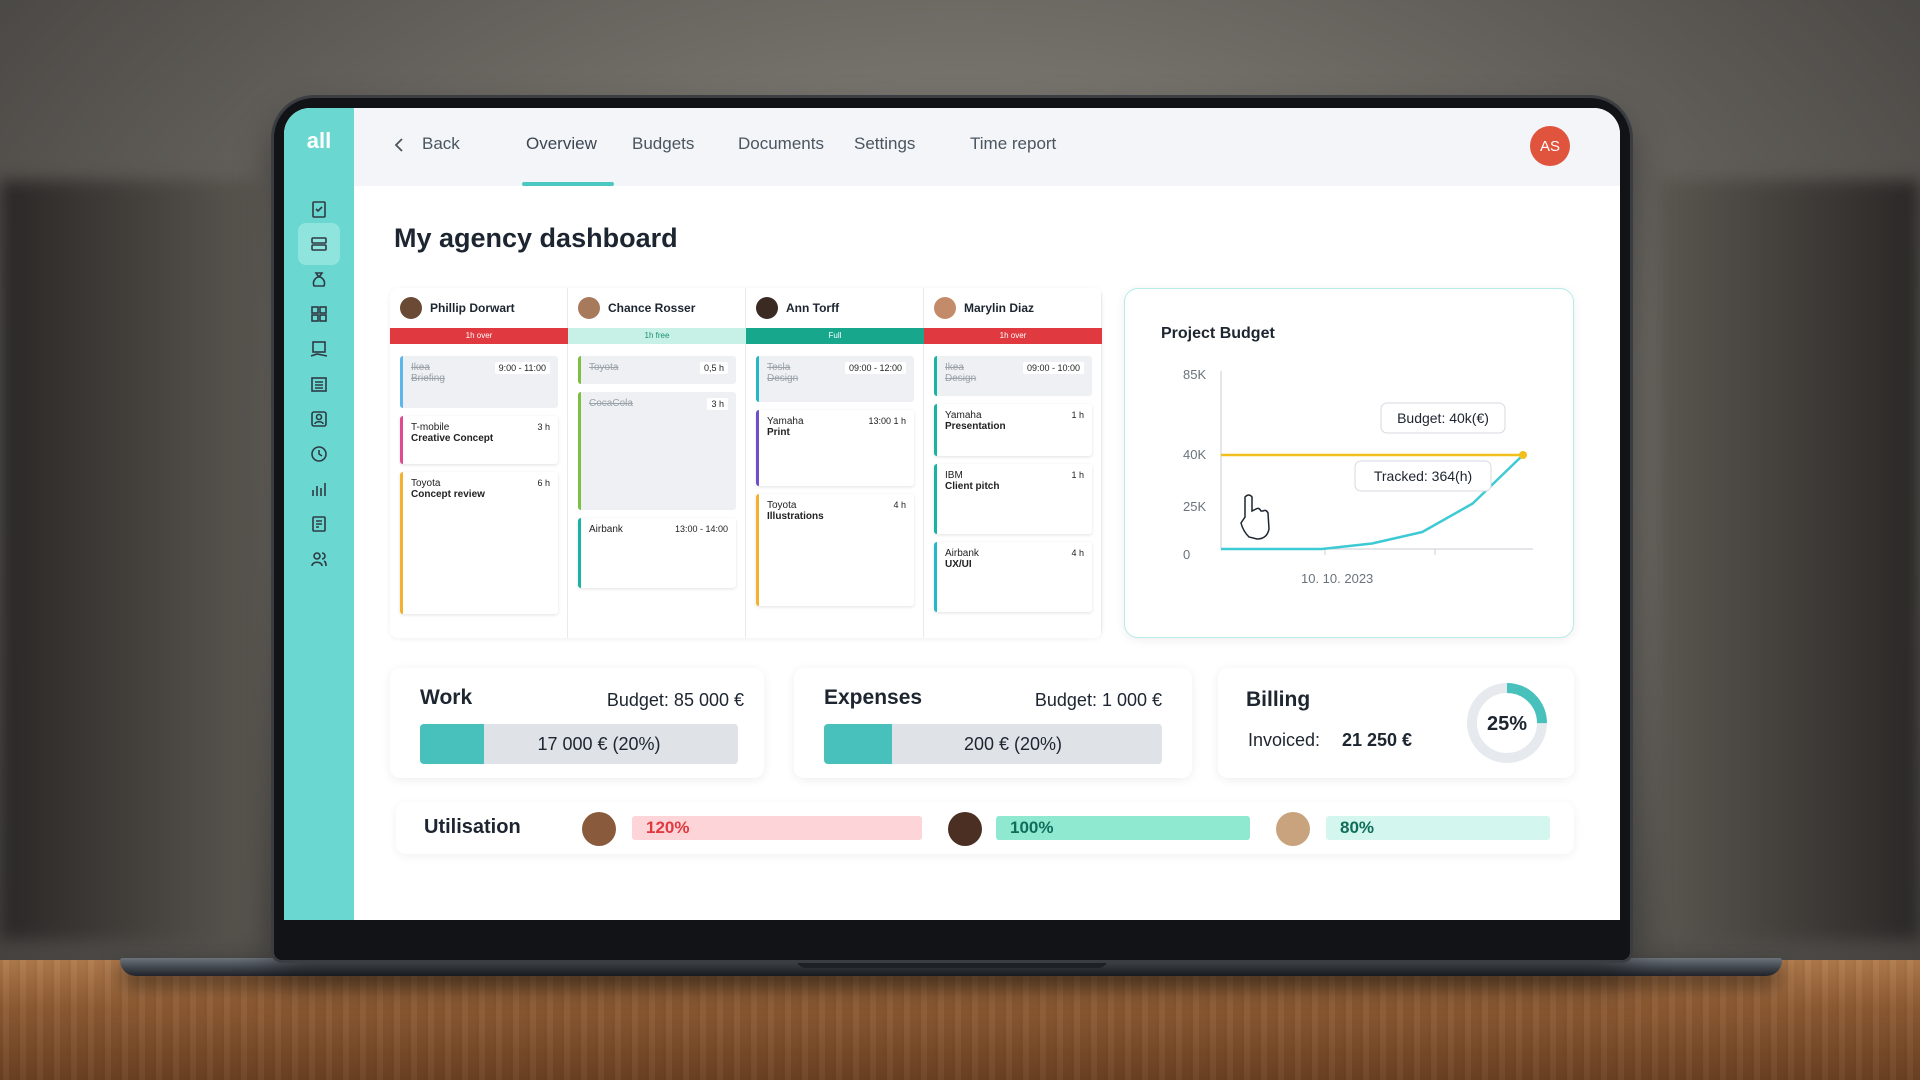 This screenshot has height=1080, width=1920. Describe the element at coordinates (962, 553) in the screenshot. I see `task-client: Airbank` at that location.